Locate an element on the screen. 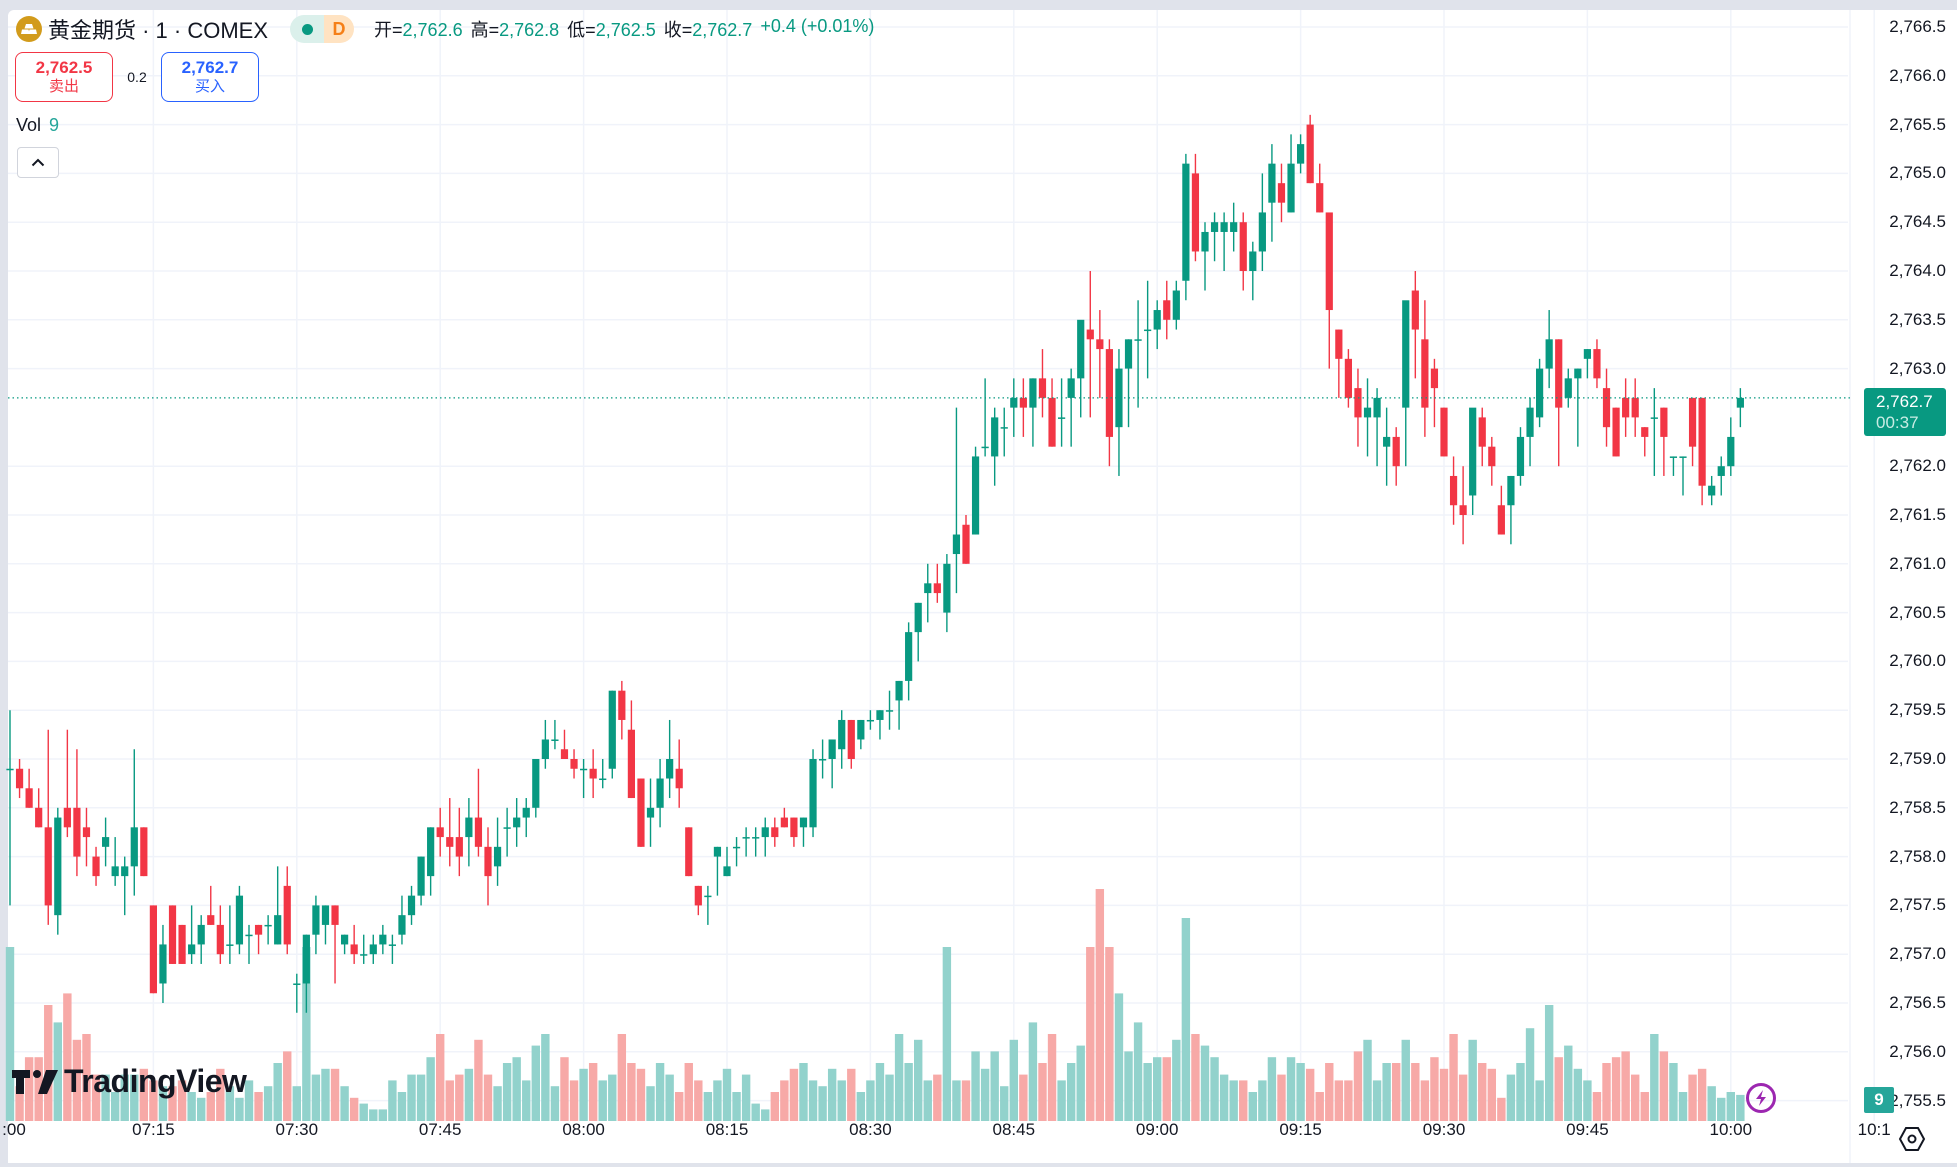 The width and height of the screenshot is (1957, 1167). ohlc-low: 低=2,762.5 is located at coordinates (611, 30).